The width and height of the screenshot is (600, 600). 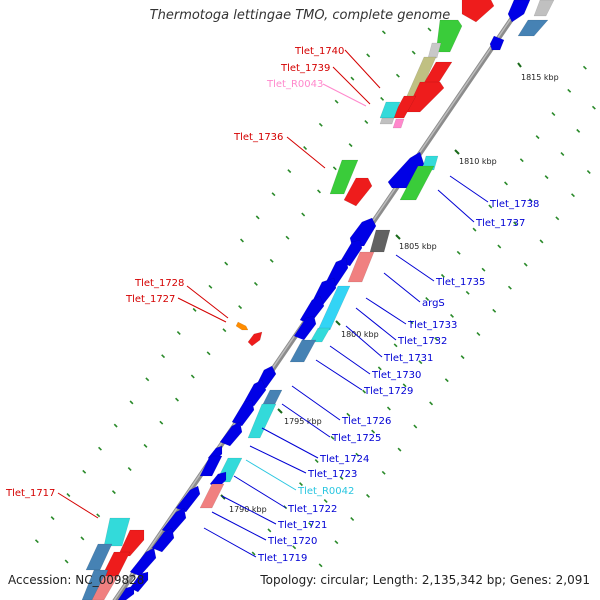 What do you see at coordinates (258, 137) in the screenshot?
I see `gene-label-tlet-1736: Tlet_1736` at bounding box center [258, 137].